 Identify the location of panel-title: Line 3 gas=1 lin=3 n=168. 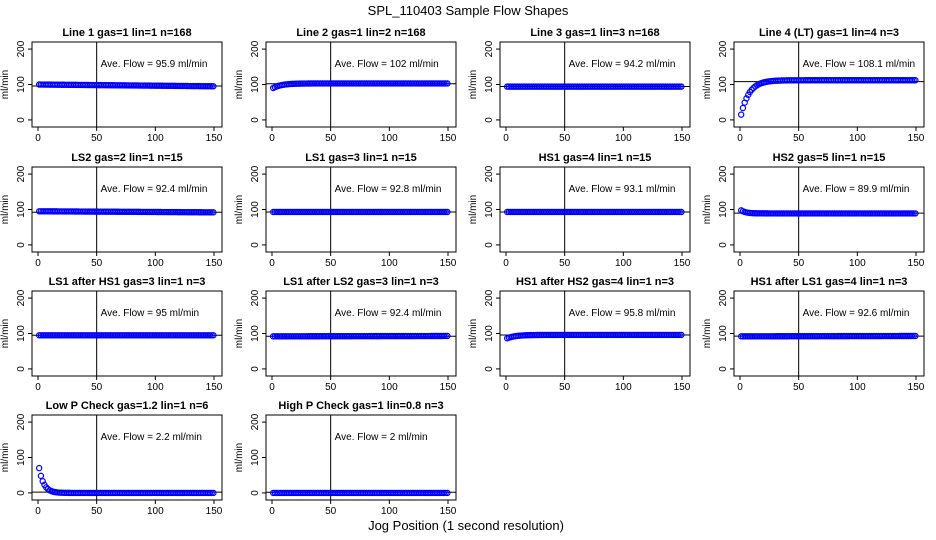
(594, 33).